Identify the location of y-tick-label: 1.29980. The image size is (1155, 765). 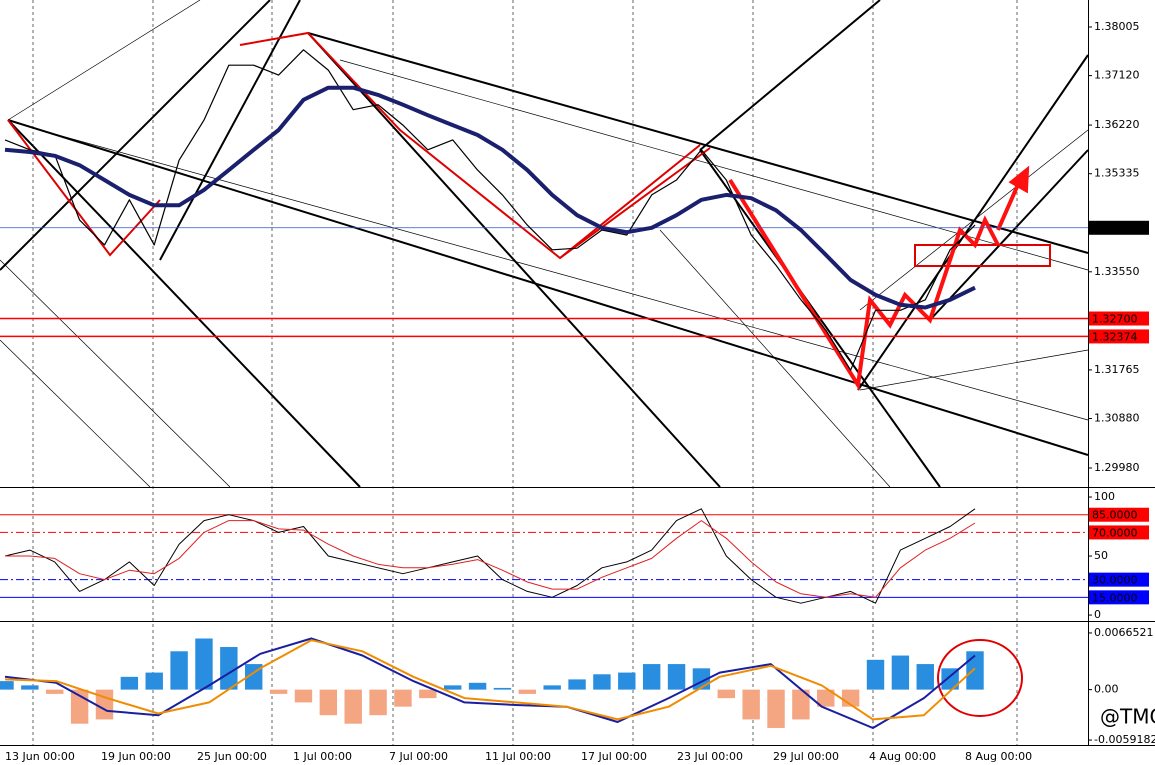
(1117, 467).